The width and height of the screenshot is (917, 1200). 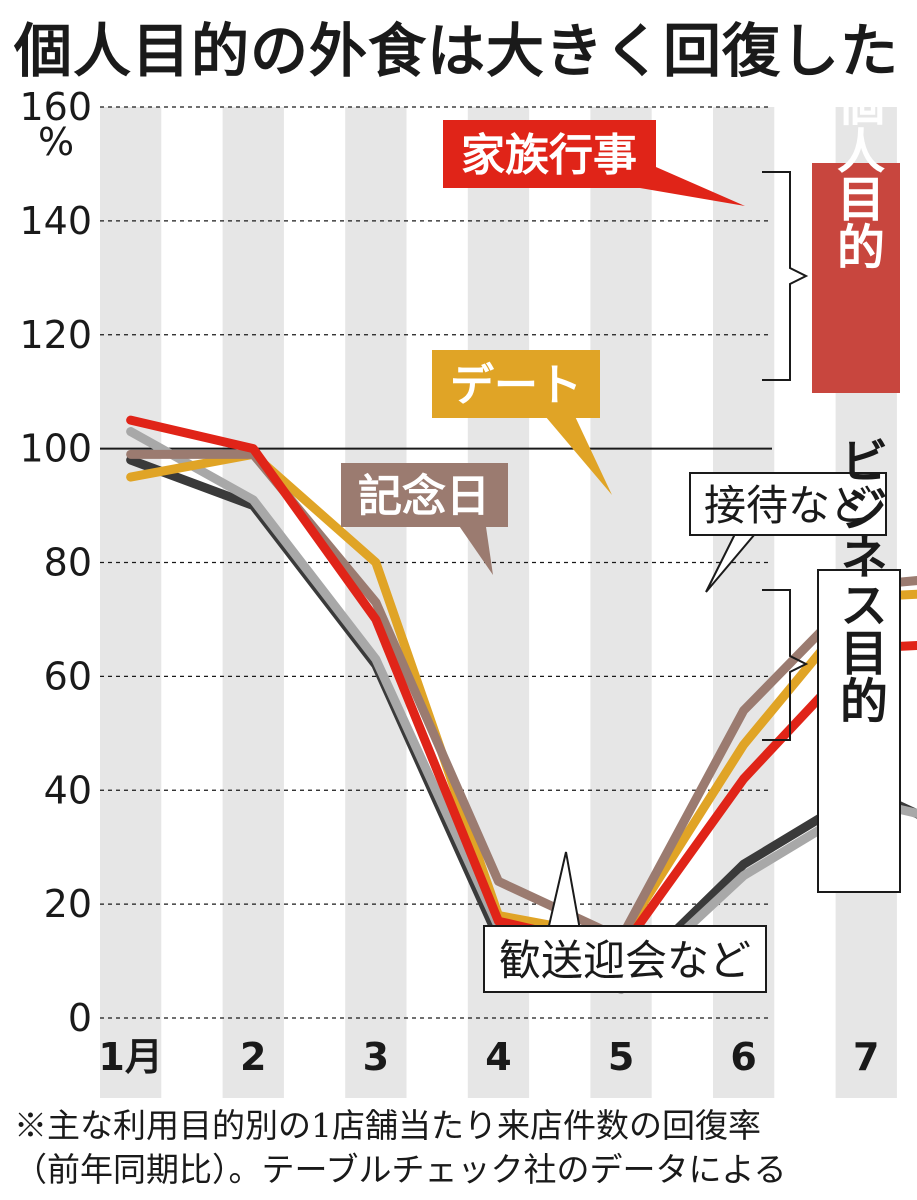 I want to click on group-business-text: ビジネス目的, so click(x=859, y=580).